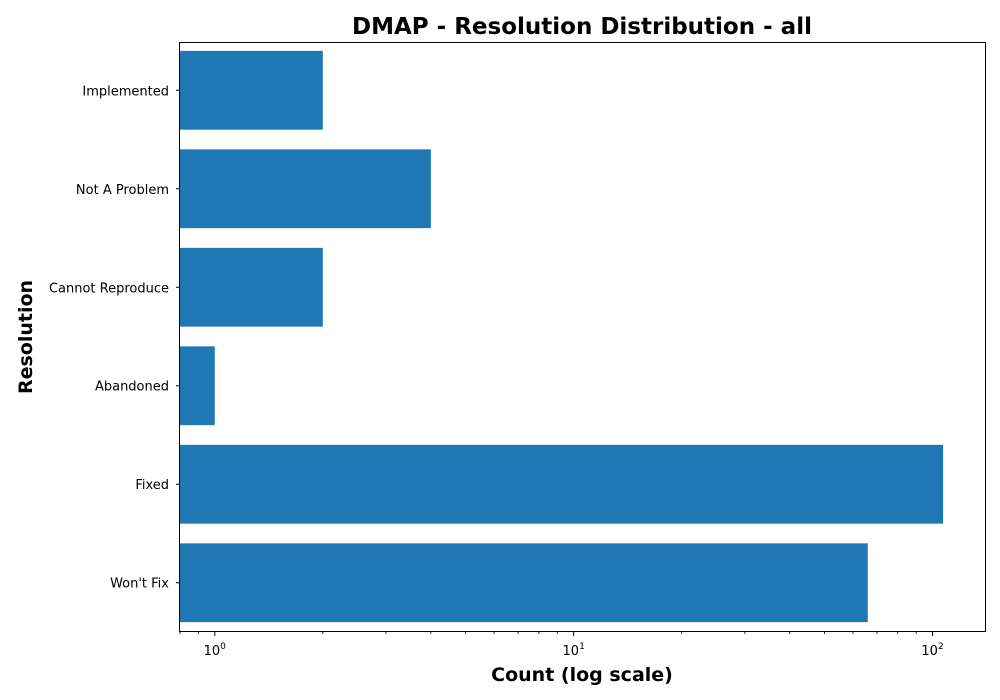 This screenshot has width=1000, height=700. I want to click on bar-fixed, so click(562, 484).